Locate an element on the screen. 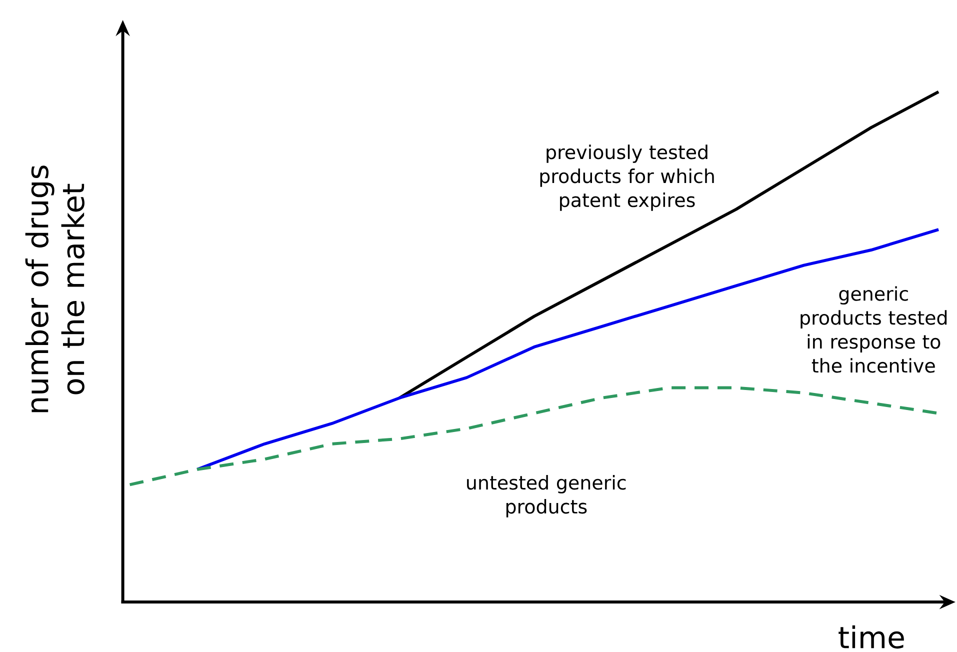 The width and height of the screenshot is (957, 652). series-label: generic products tested in response to the incentive is located at coordinates (873, 329).